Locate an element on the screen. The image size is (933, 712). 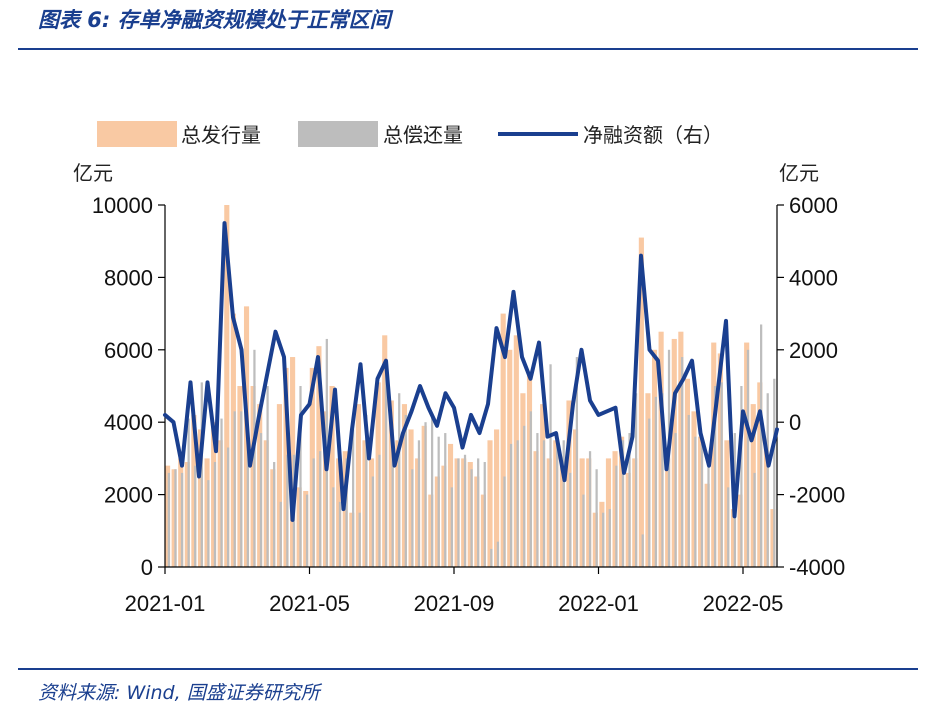
right-tick-label: 4000 is located at coordinates (813, 277).